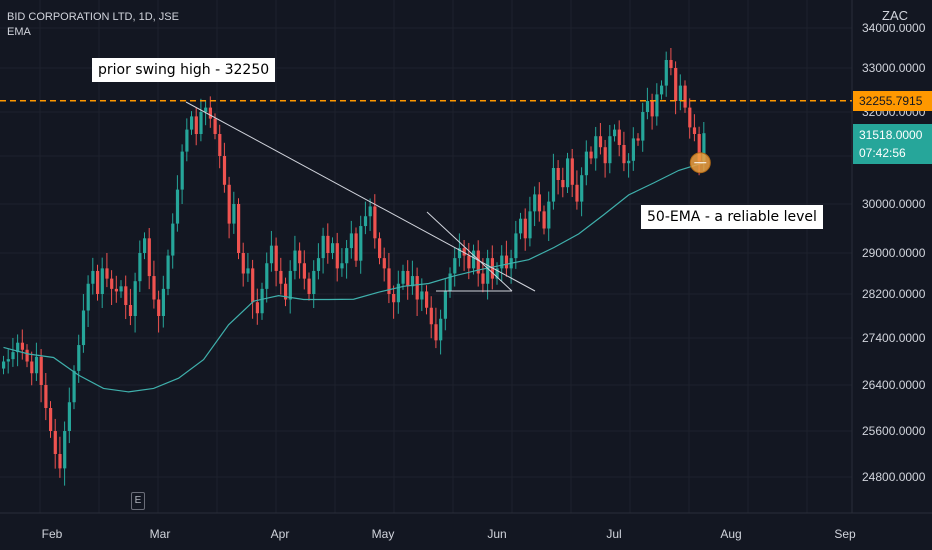 Image resolution: width=932 pixels, height=550 pixels. What do you see at coordinates (895, 15) in the screenshot?
I see `currency-label: ZAC` at bounding box center [895, 15].